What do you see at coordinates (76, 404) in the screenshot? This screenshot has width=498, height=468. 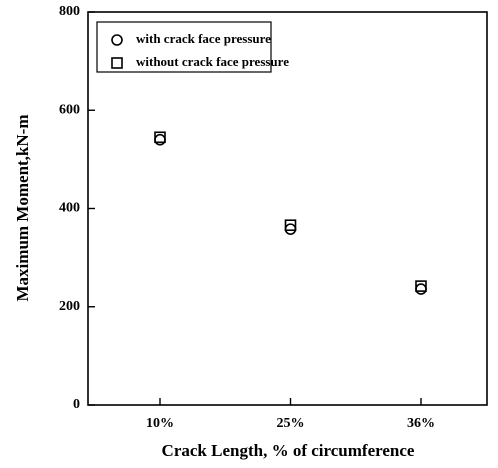 I see `y-tick-label: 0` at bounding box center [76, 404].